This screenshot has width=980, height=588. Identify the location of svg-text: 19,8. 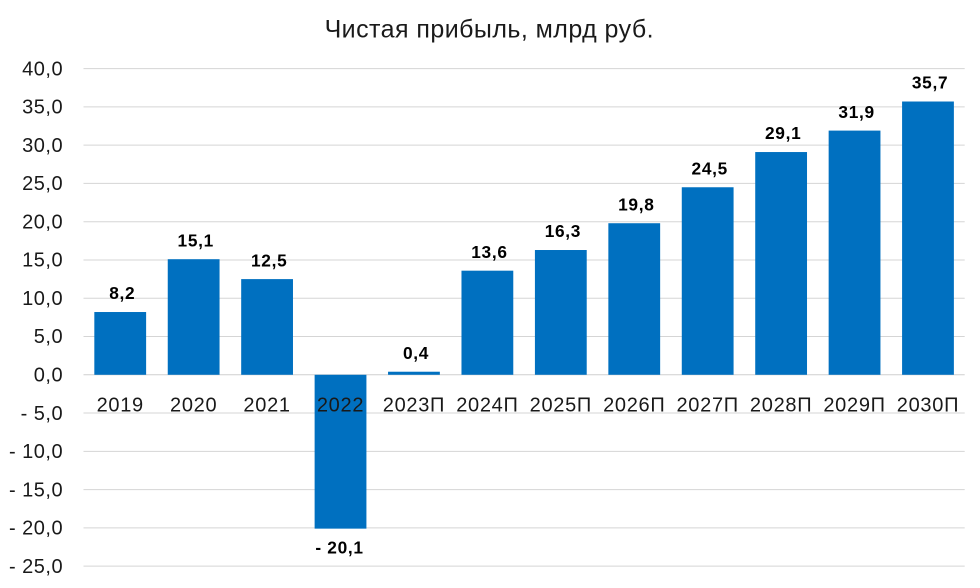
(636, 204).